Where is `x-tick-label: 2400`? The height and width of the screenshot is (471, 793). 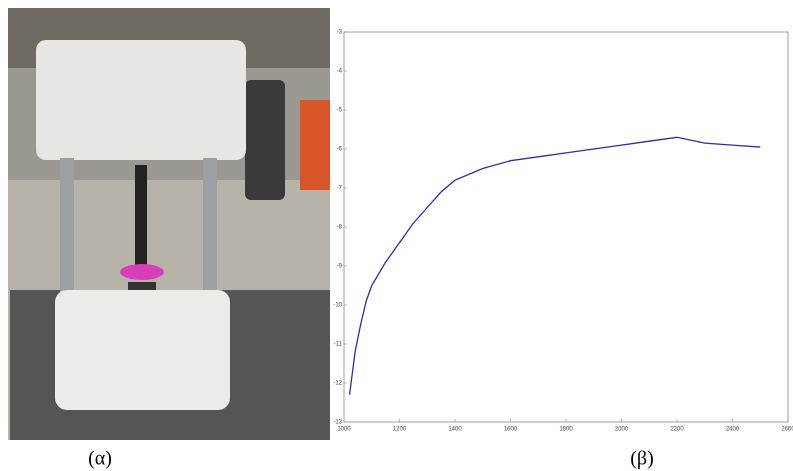 x-tick-label: 2400 is located at coordinates (733, 430).